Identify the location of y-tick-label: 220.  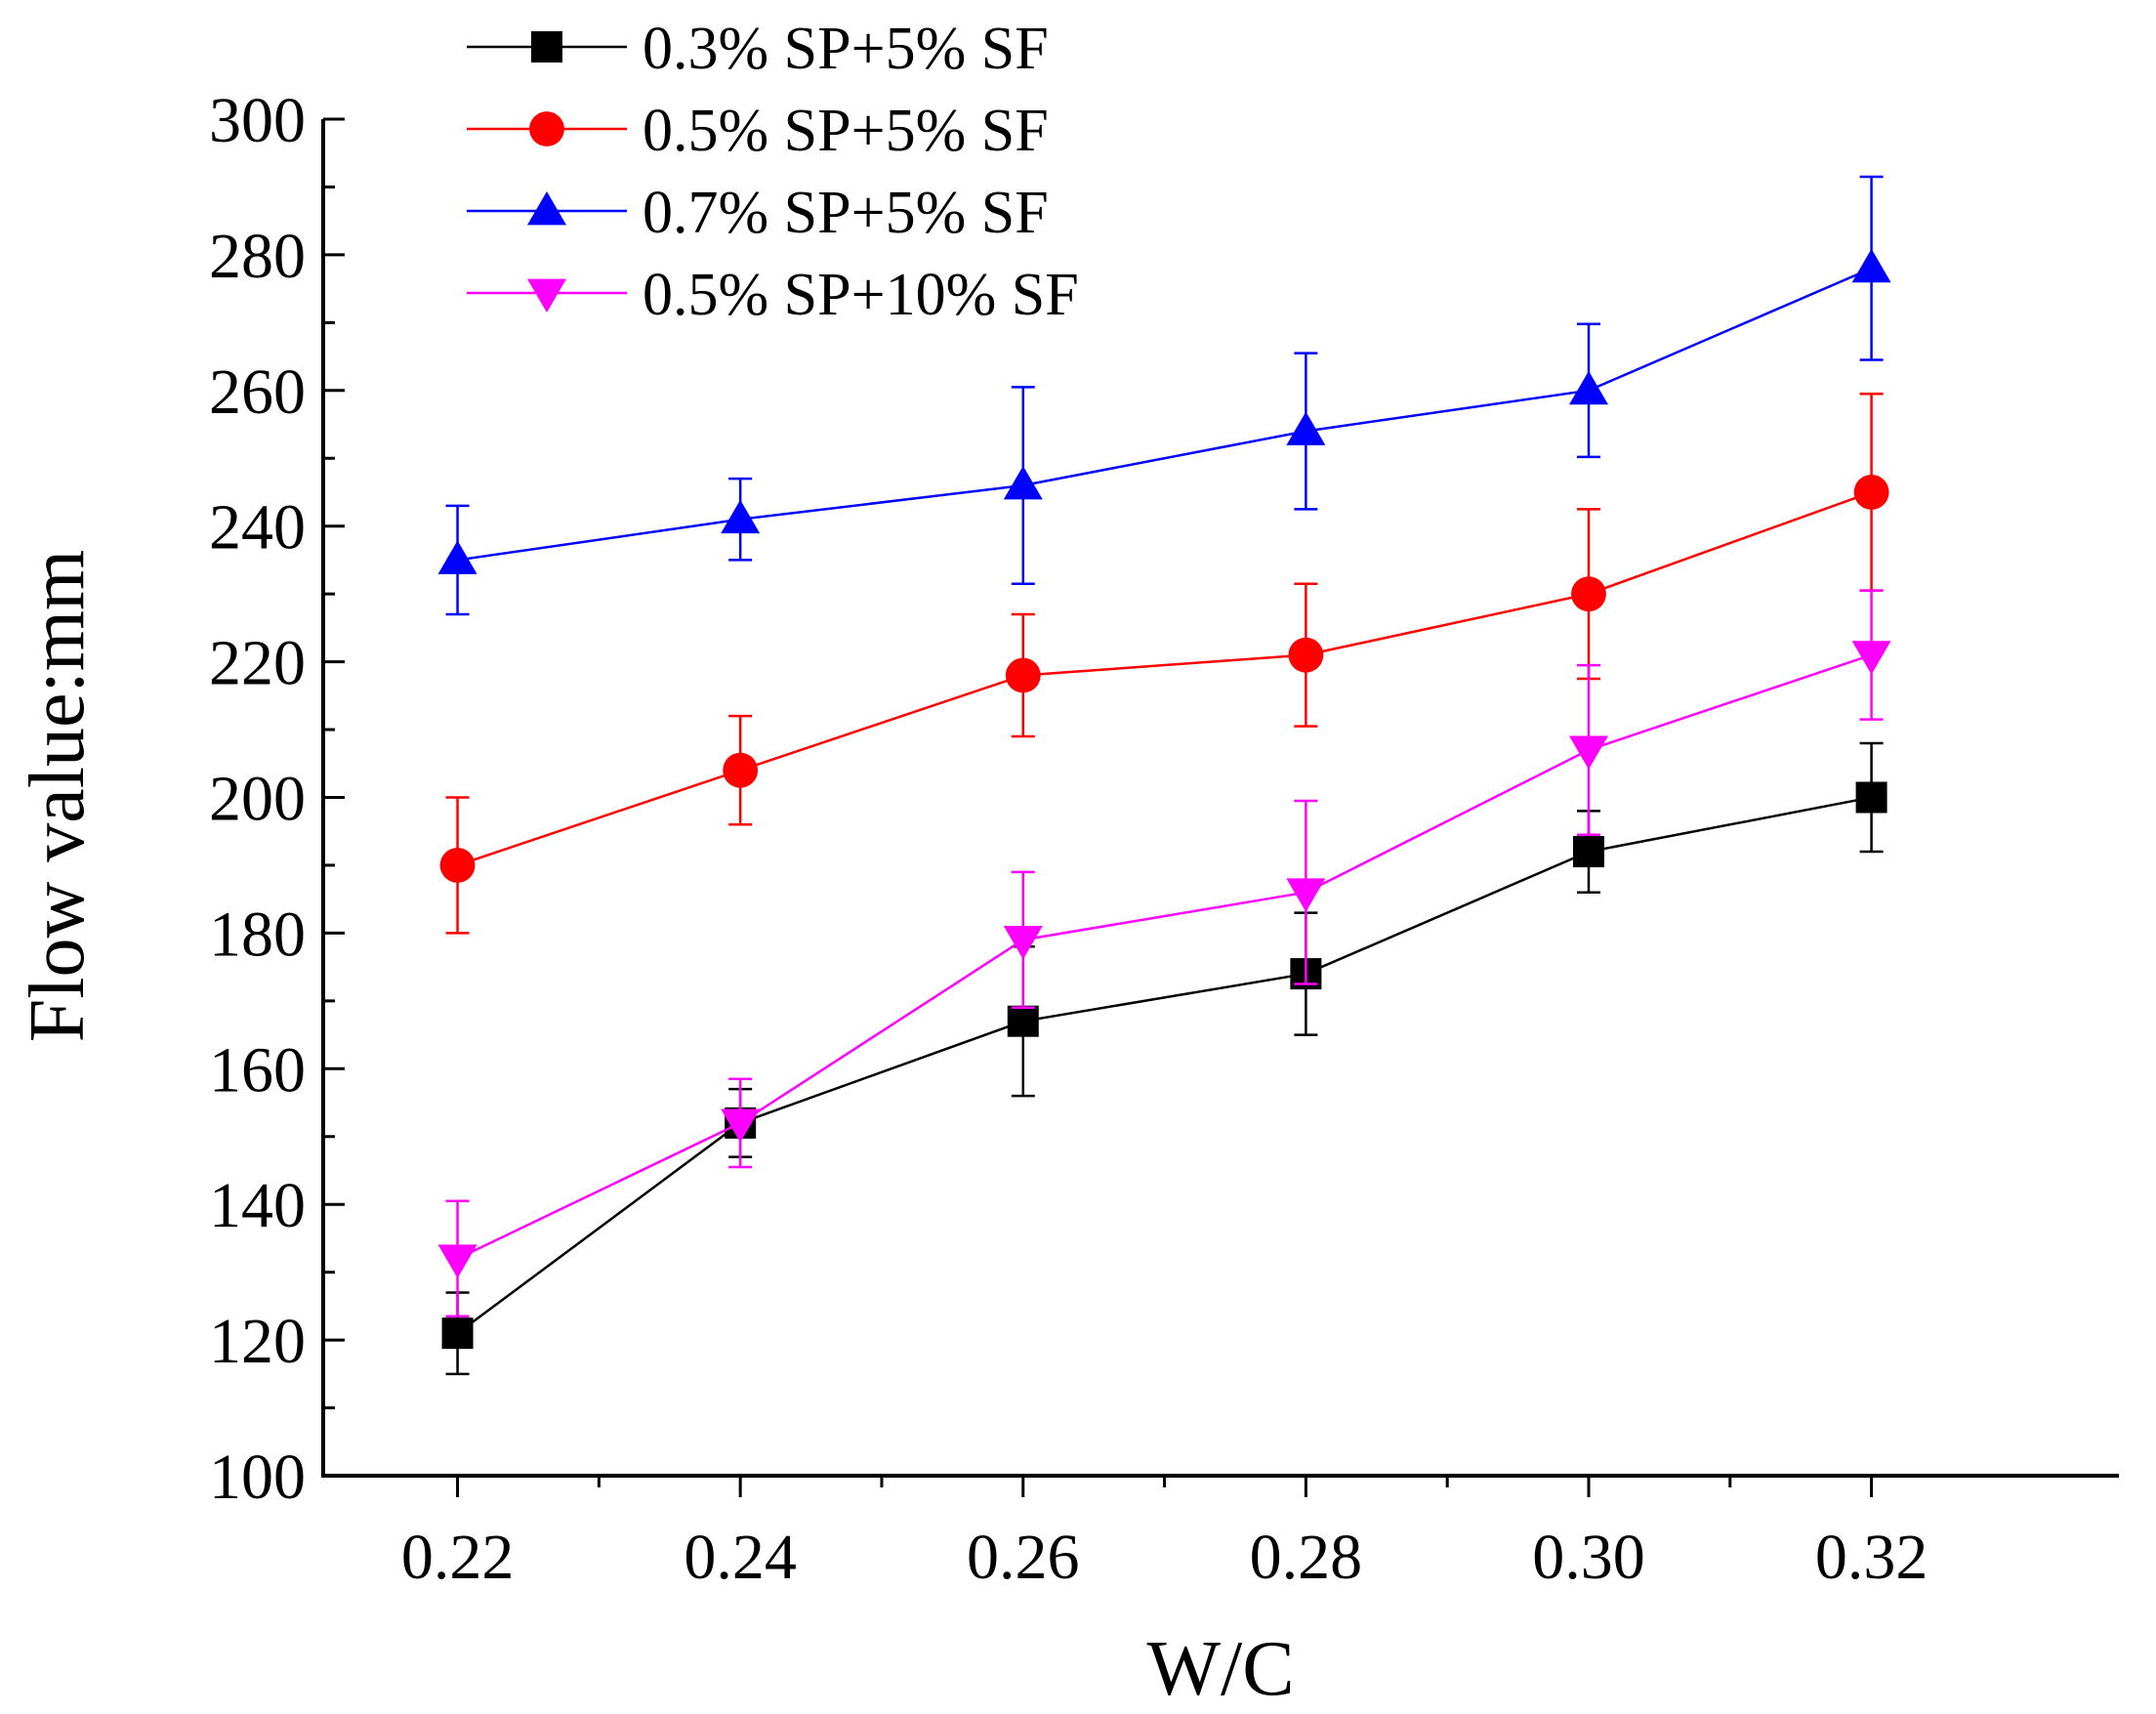
(258, 664).